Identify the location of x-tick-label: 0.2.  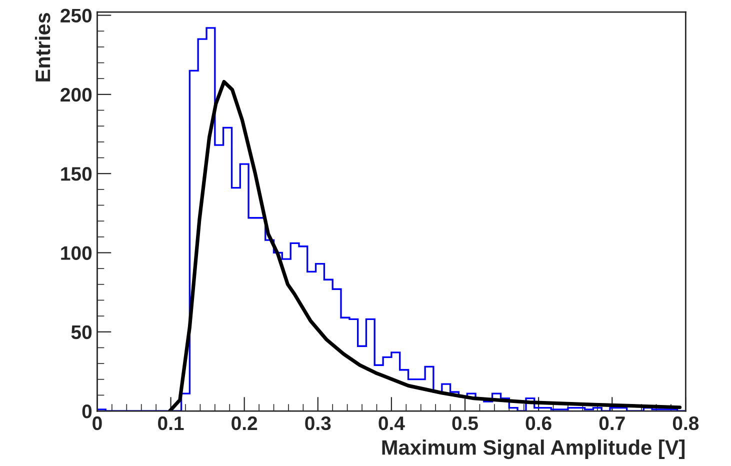
(245, 423).